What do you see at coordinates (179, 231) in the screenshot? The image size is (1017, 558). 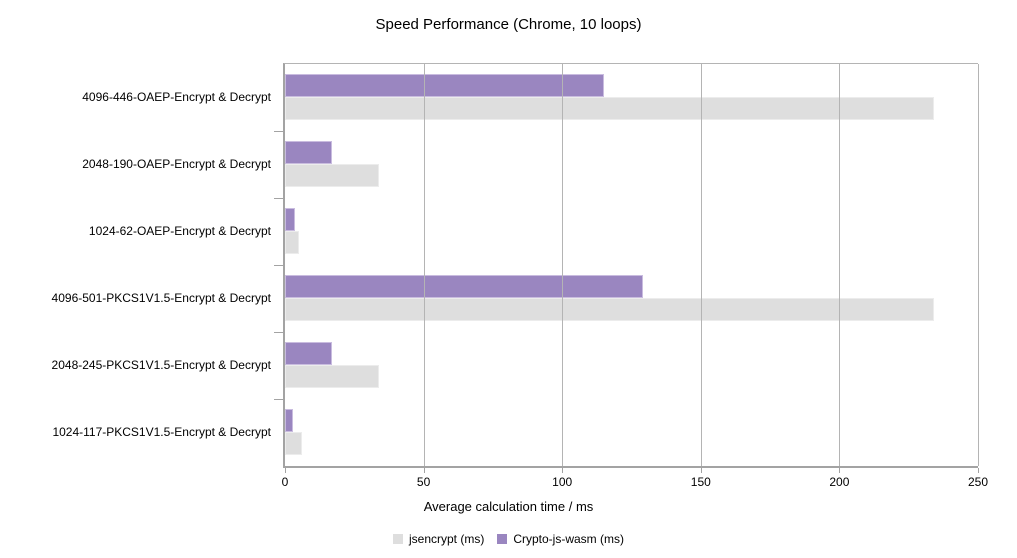 I see `category-label: 1024-62-OAEP-Encrypt & Decrypt` at bounding box center [179, 231].